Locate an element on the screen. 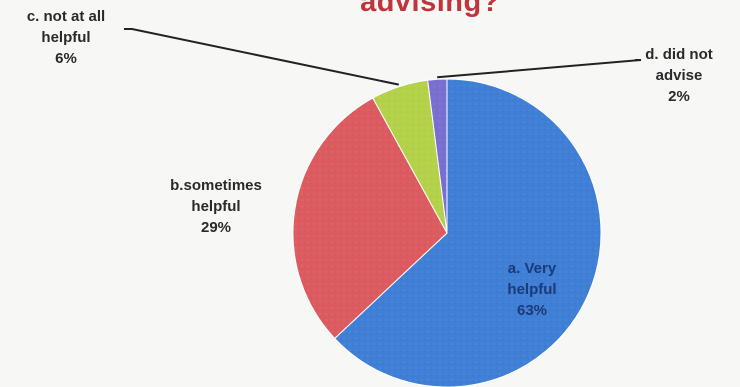 This screenshot has height=387, width=740. slice-label-d: d. did not advise 2% is located at coordinates (679, 75).